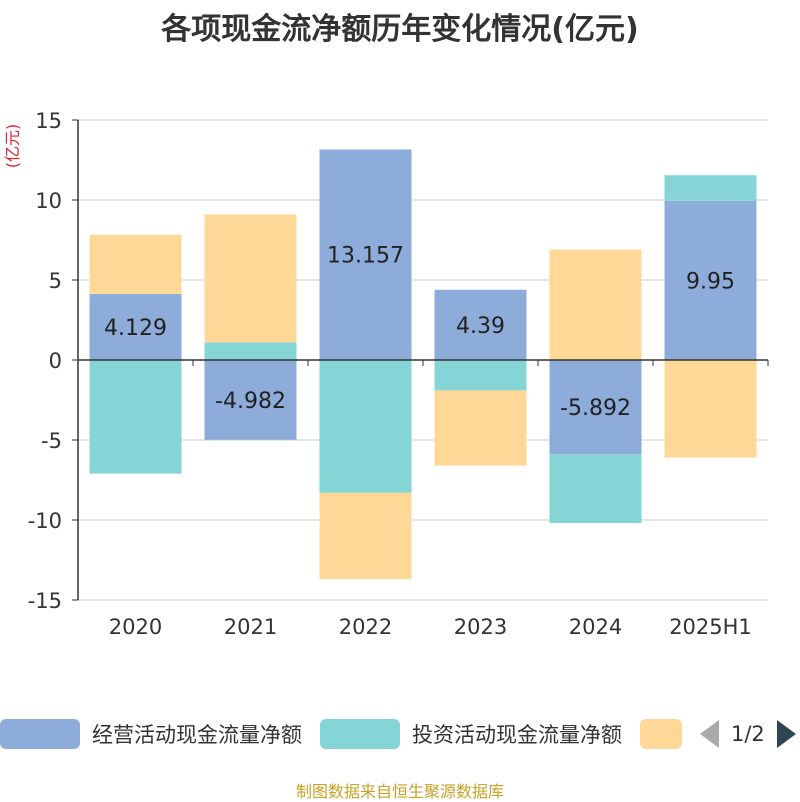 The height and width of the screenshot is (802, 800). I want to click on bar-series1-2024, so click(595, 489).